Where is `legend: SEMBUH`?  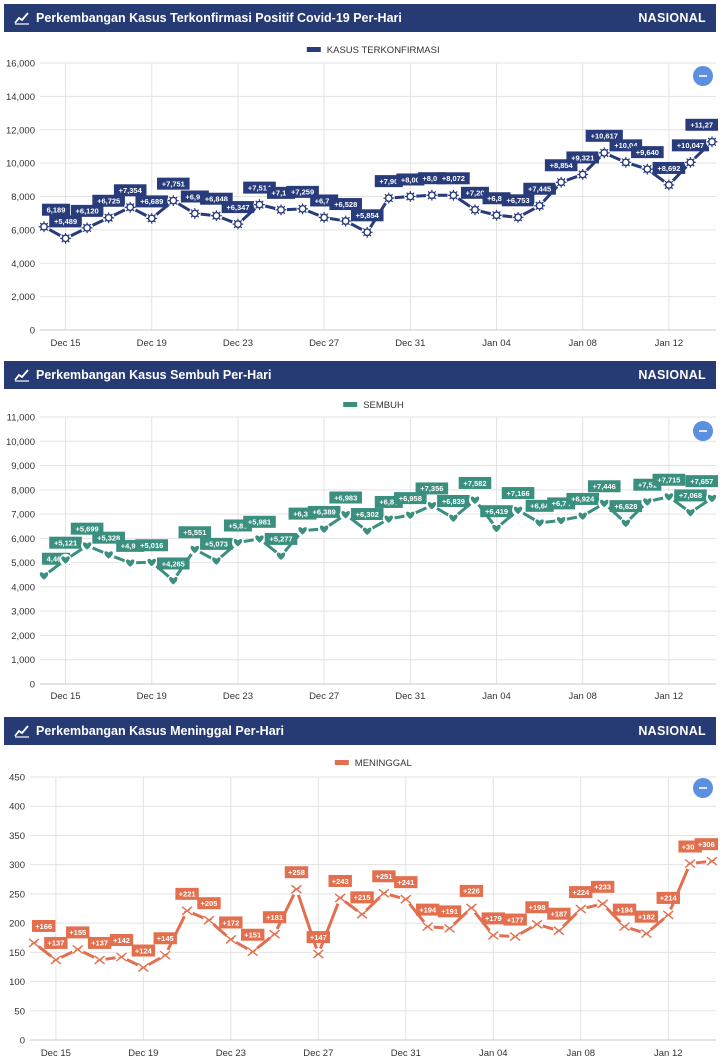
legend: SEMBUH is located at coordinates (373, 405).